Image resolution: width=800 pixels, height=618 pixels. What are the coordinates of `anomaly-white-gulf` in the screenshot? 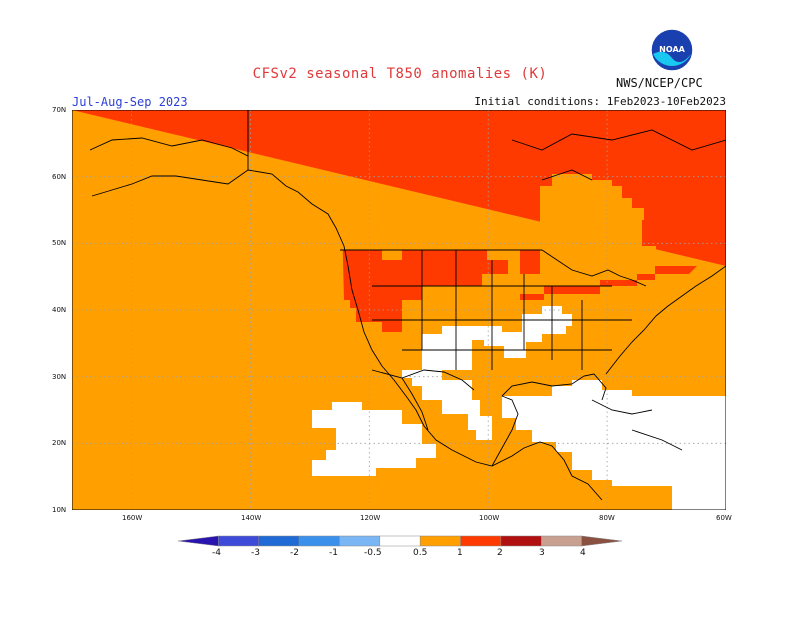 It's located at (447, 405).